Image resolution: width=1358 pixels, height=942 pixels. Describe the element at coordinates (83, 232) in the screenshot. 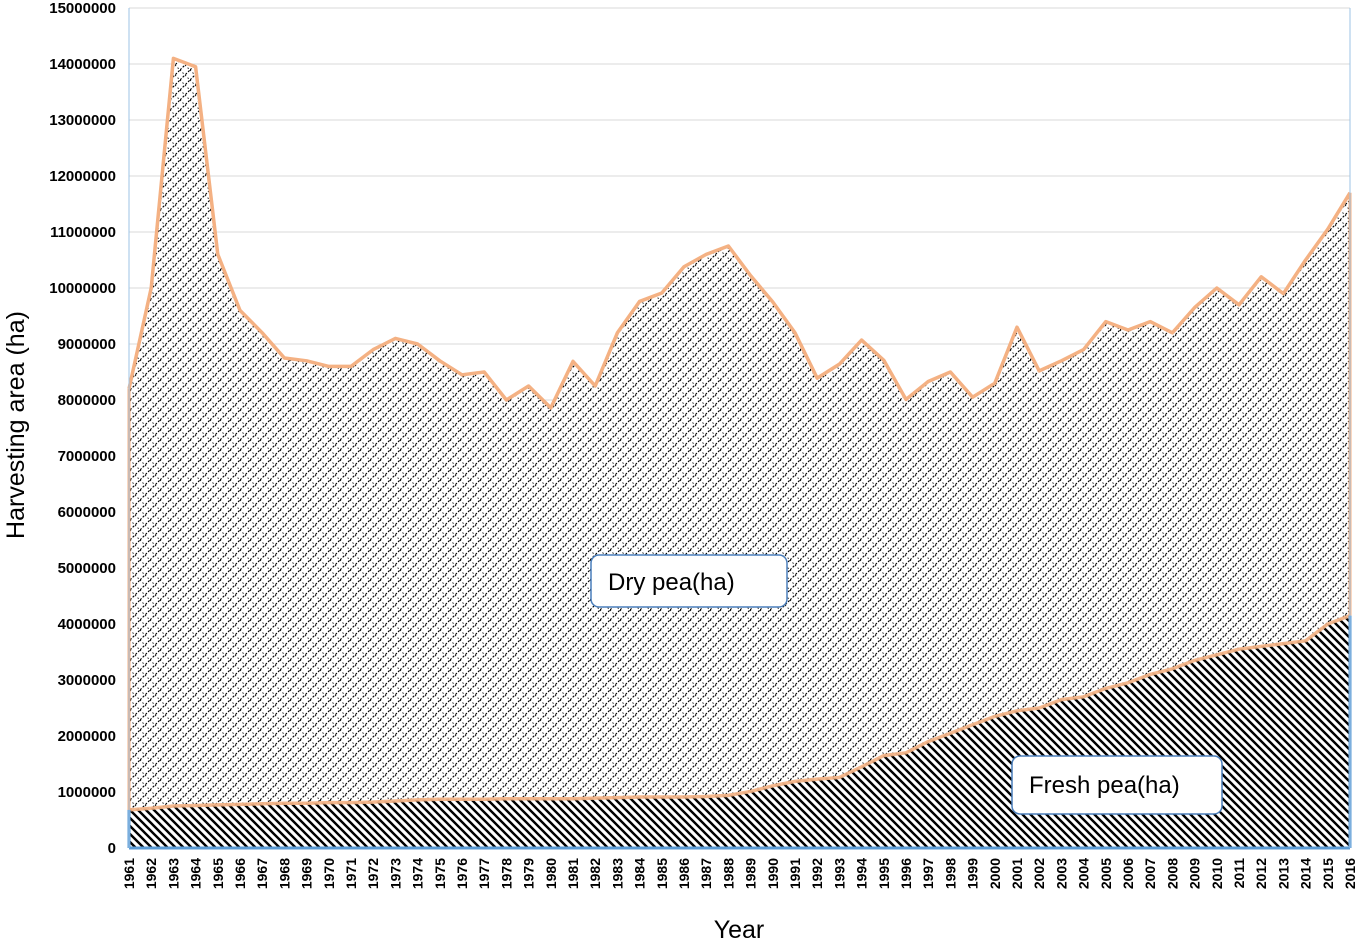

I see `y-tick-label: 11000000` at that location.